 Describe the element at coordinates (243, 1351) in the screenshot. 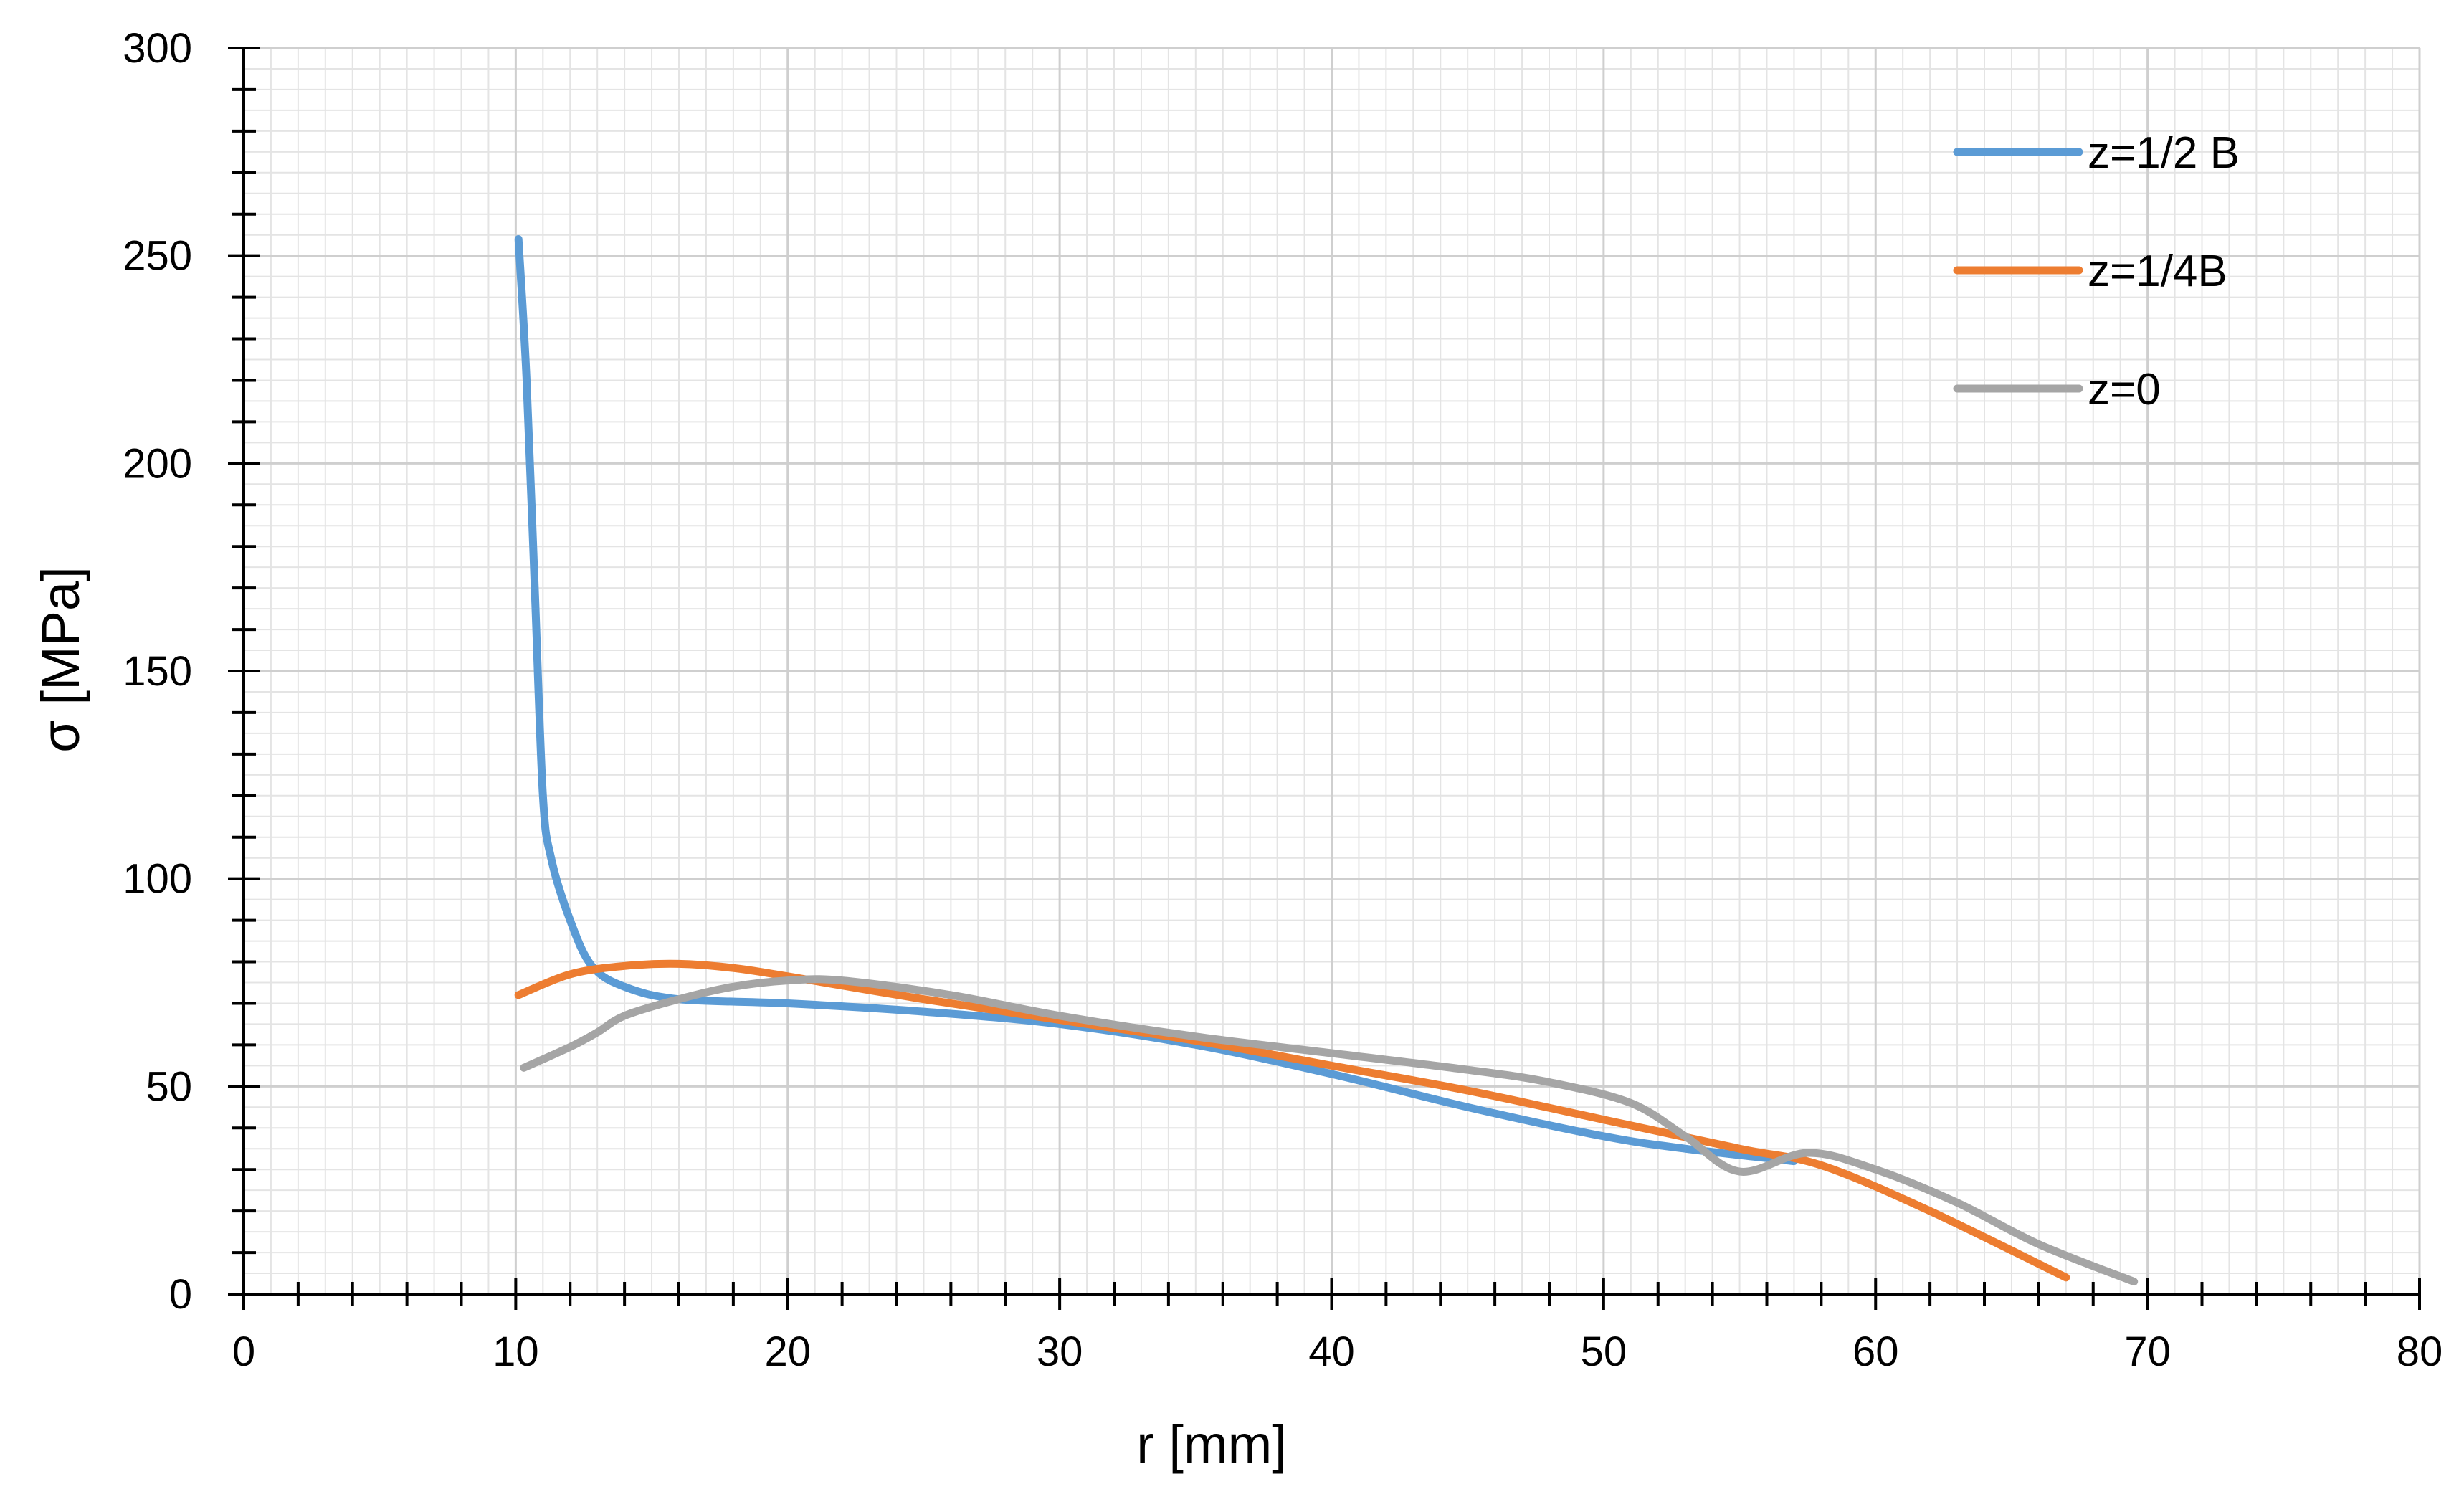

I see `x-tick-label: 0` at that location.